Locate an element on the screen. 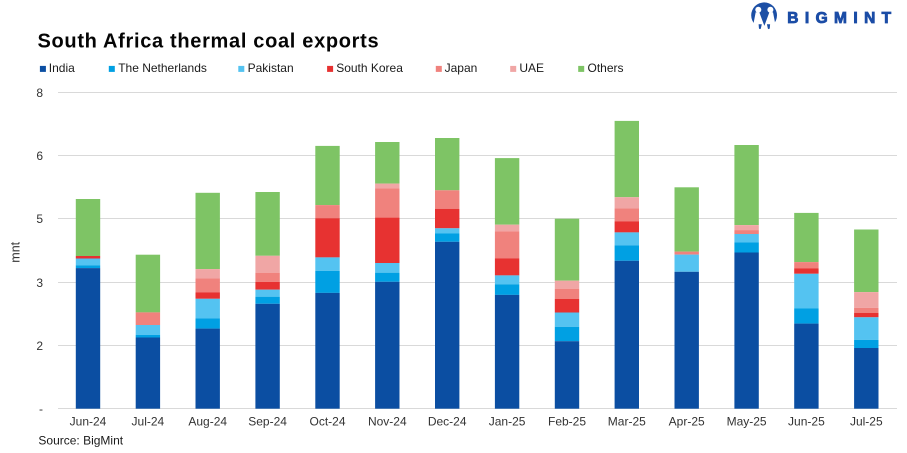  svg-text: Dec-24 is located at coordinates (447, 422).